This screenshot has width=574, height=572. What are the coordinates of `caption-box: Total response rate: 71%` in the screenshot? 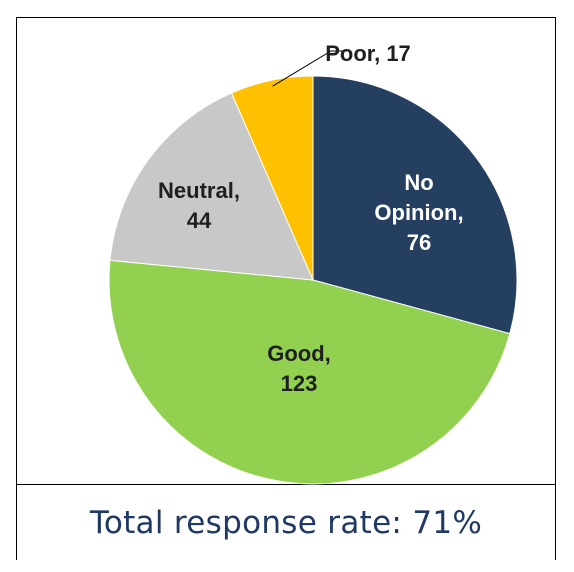 It's located at (286, 522).